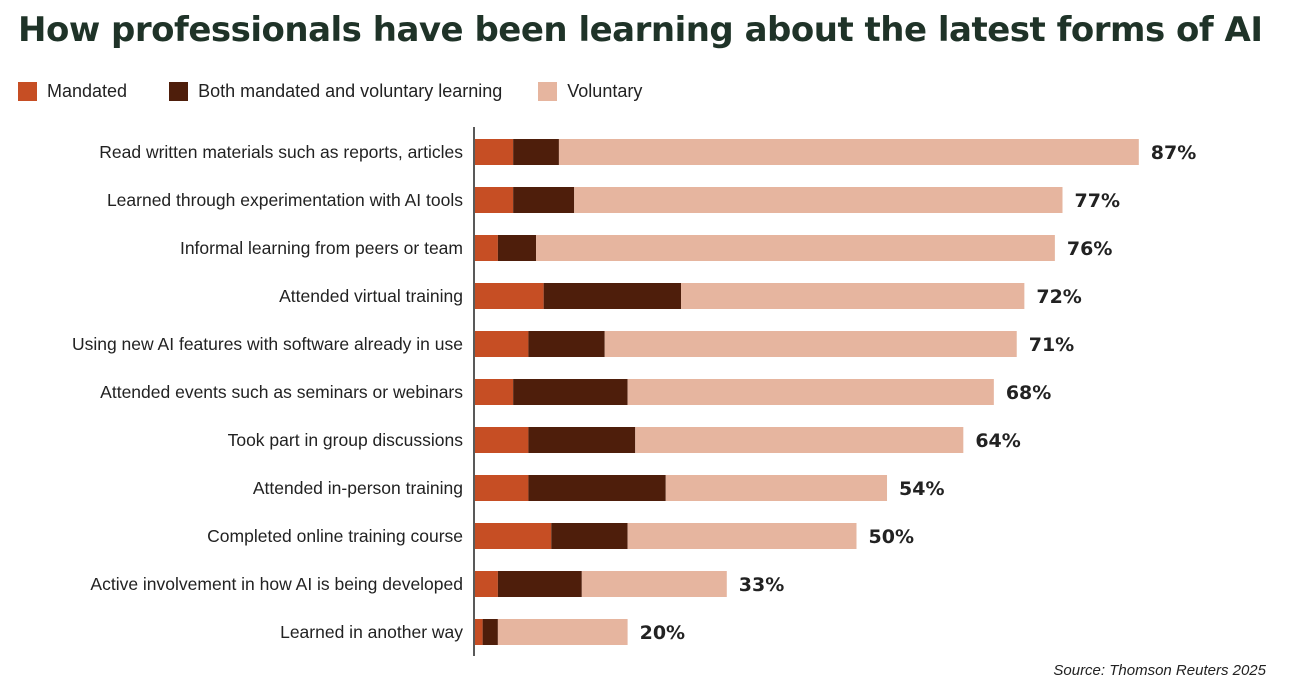  Describe the element at coordinates (662, 633) in the screenshot. I see `total-label: 20%` at that location.